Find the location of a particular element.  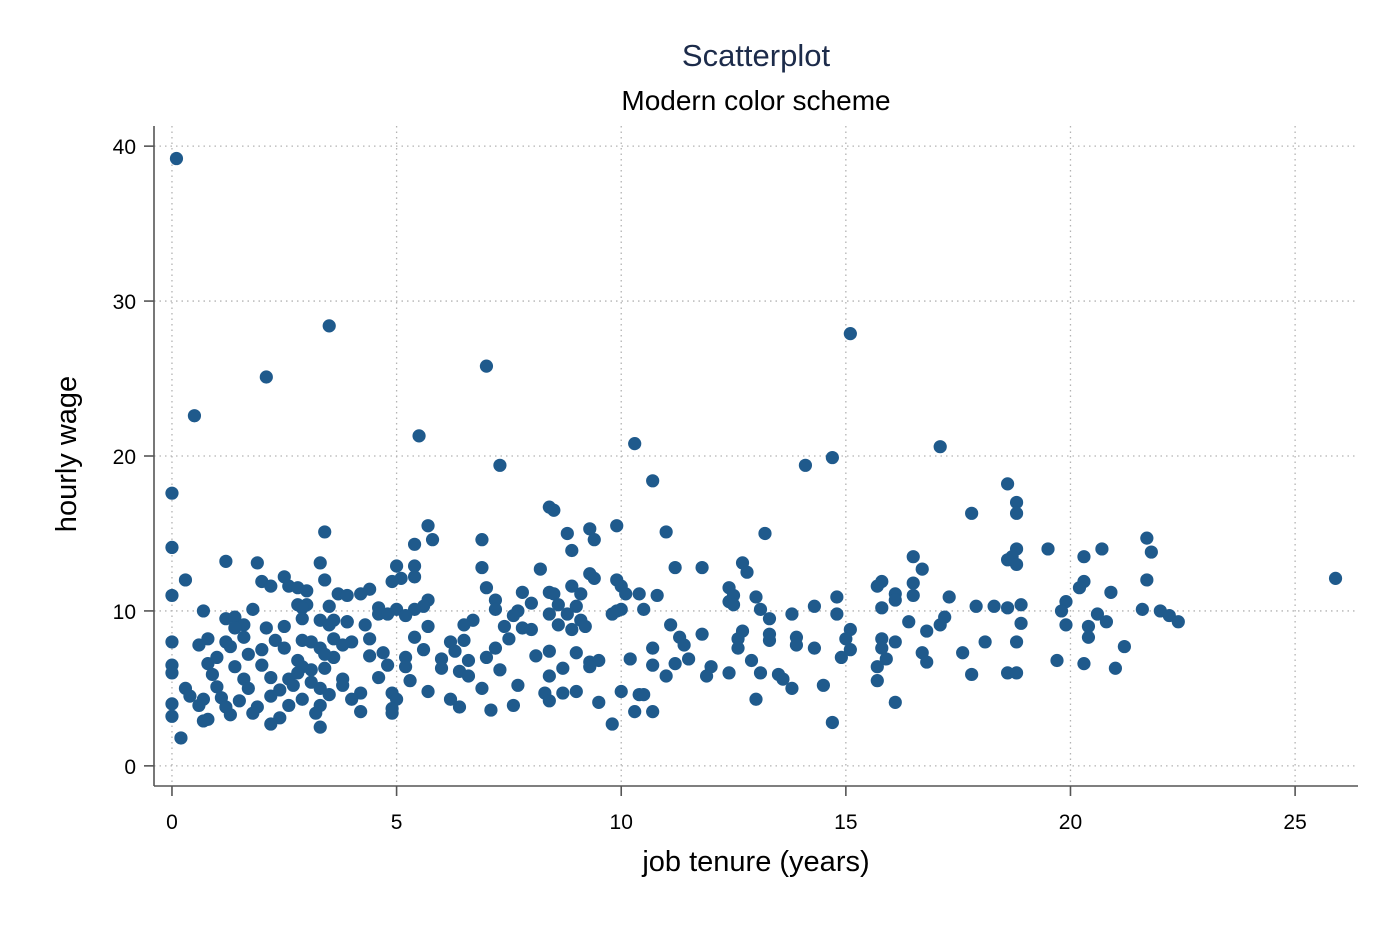

y-tick-label: 10 is located at coordinates (124, 612).